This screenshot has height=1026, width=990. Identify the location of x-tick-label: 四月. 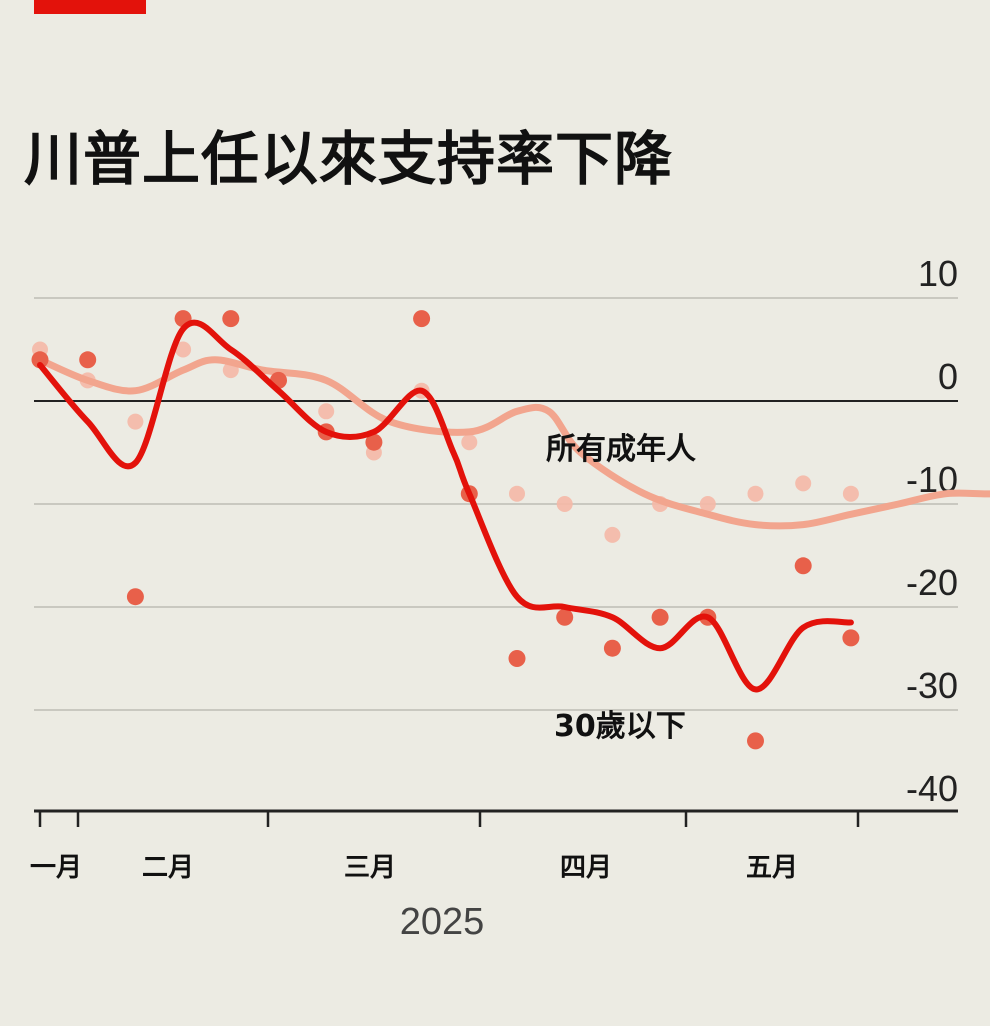
(586, 868).